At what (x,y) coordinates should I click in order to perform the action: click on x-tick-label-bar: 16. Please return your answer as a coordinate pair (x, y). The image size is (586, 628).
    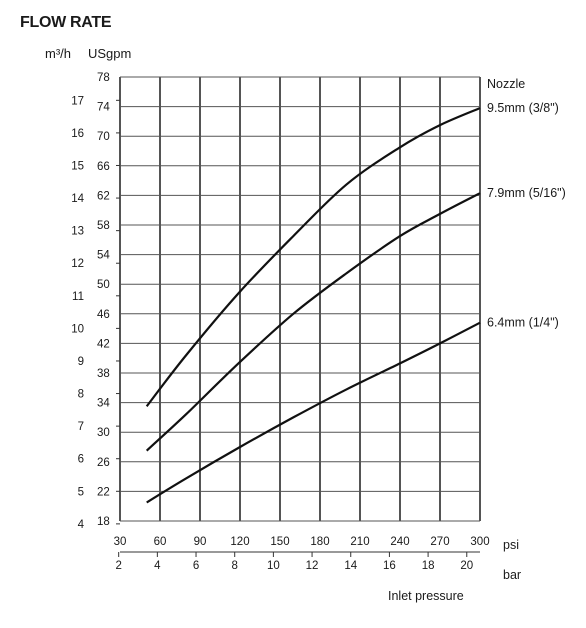
    Looking at the image, I should click on (389, 566).